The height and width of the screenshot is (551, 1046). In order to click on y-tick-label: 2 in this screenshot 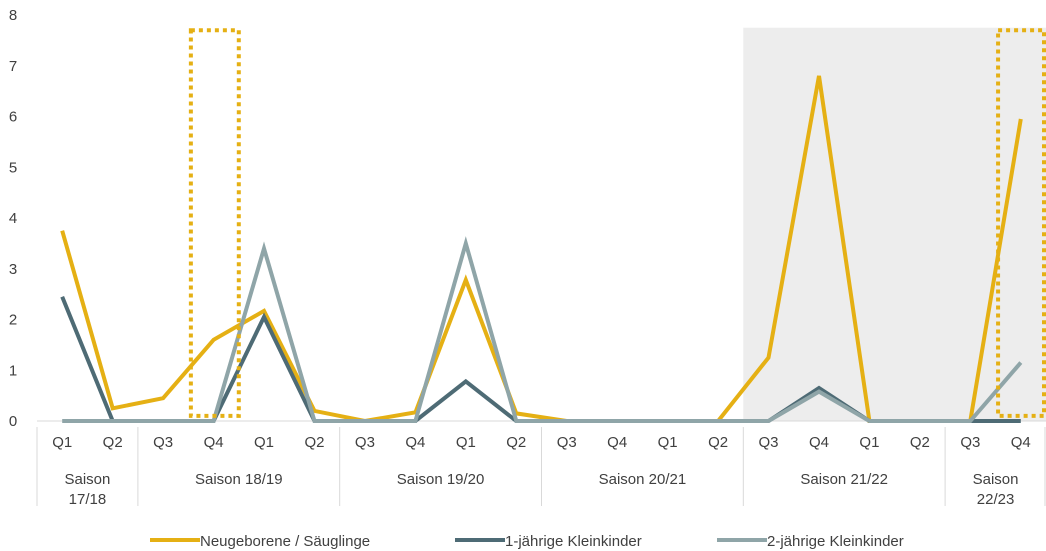, I will do `click(13, 320)`.